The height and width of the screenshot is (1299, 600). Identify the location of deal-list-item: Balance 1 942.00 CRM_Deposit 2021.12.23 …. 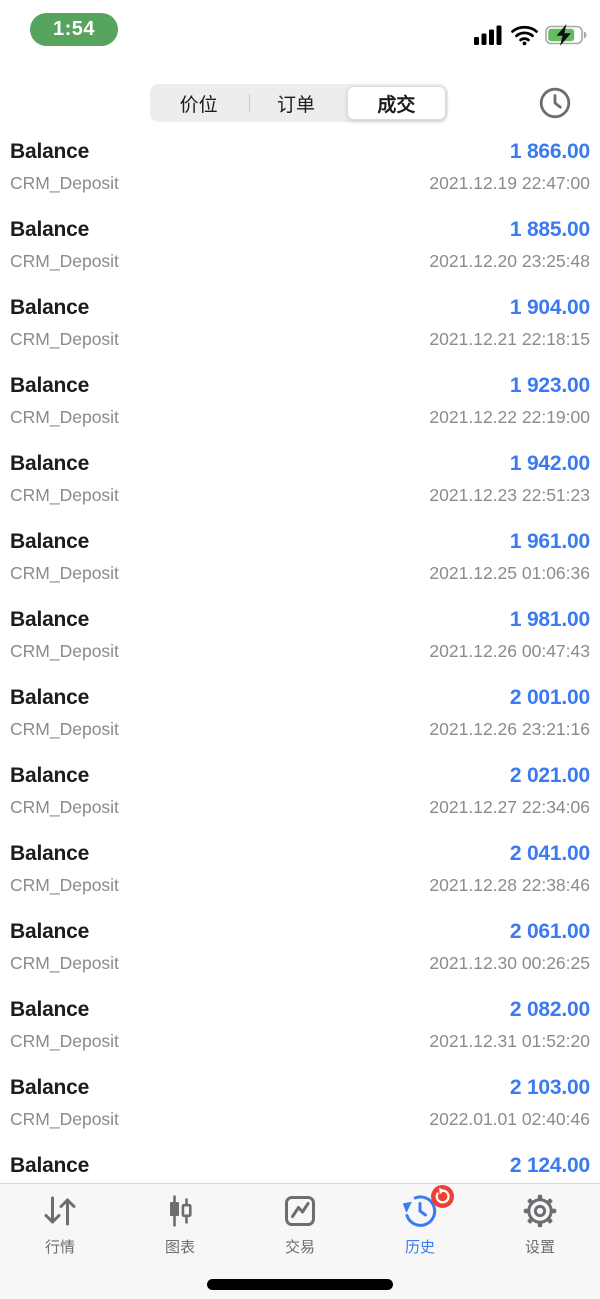
(300, 491).